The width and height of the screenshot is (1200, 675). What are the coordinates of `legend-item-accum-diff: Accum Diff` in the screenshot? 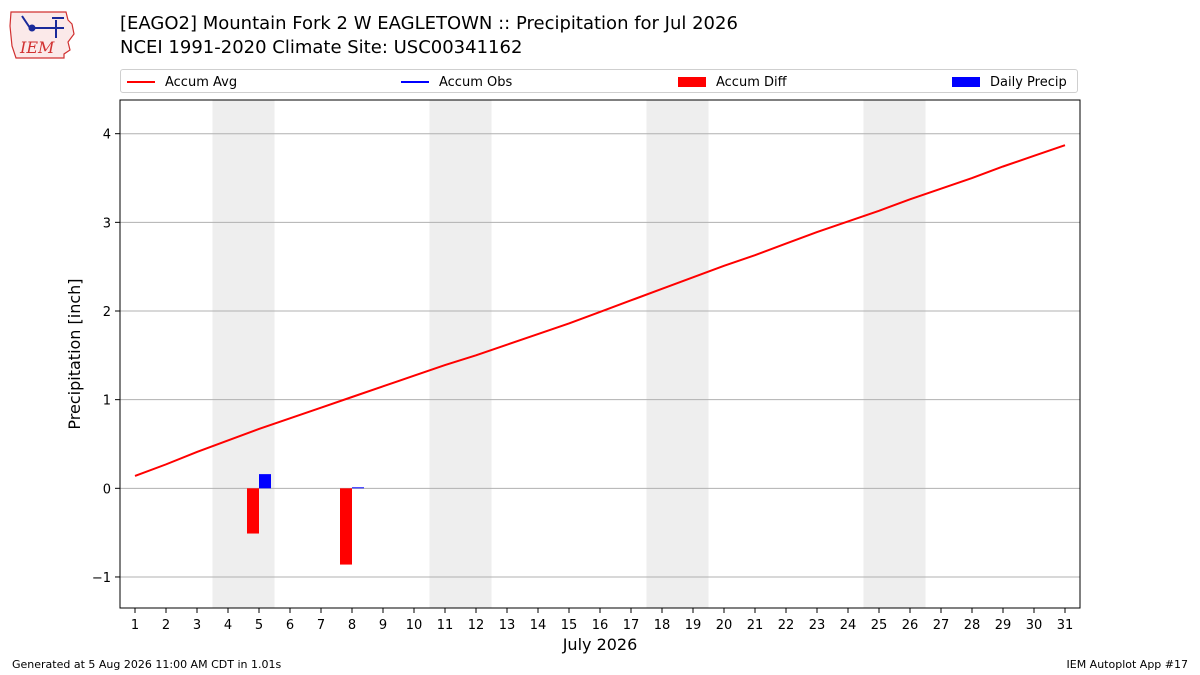 It's located at (732, 82).